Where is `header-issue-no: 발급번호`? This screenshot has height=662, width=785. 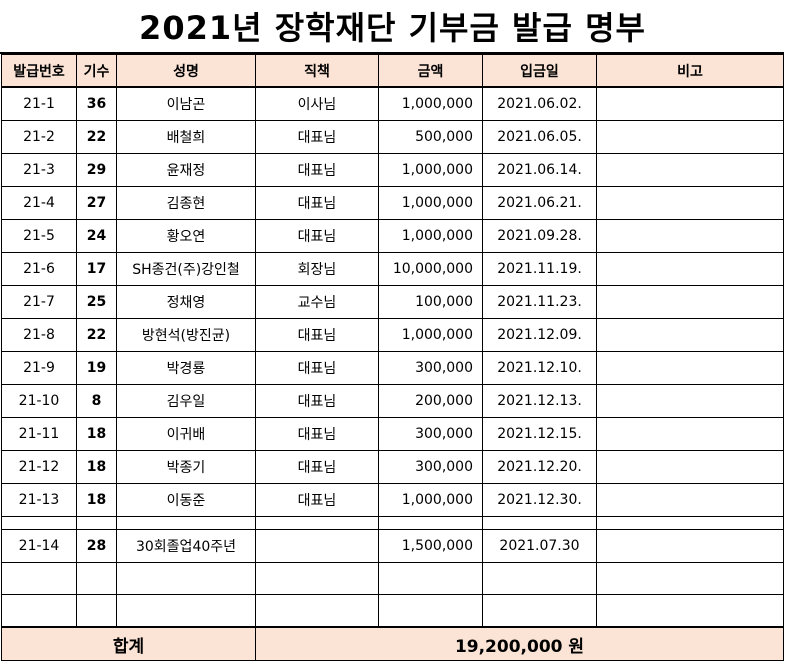
header-issue-no: 발급번호 is located at coordinates (39, 71).